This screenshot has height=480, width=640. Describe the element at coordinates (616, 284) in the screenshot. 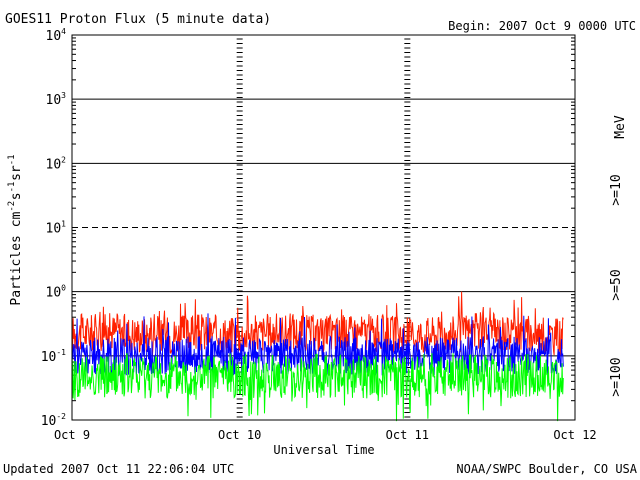

I see `legend-item: >=50` at that location.